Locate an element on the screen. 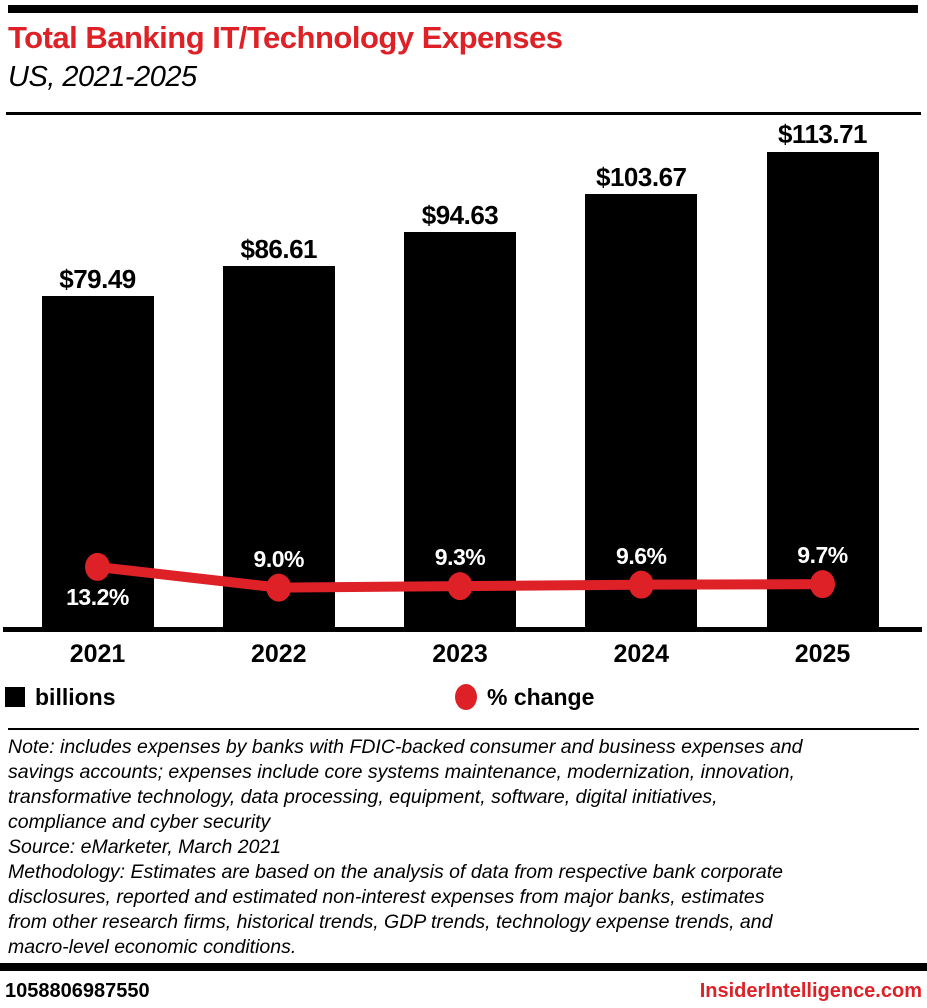  note-line: compliance and cyber security is located at coordinates (139, 822).